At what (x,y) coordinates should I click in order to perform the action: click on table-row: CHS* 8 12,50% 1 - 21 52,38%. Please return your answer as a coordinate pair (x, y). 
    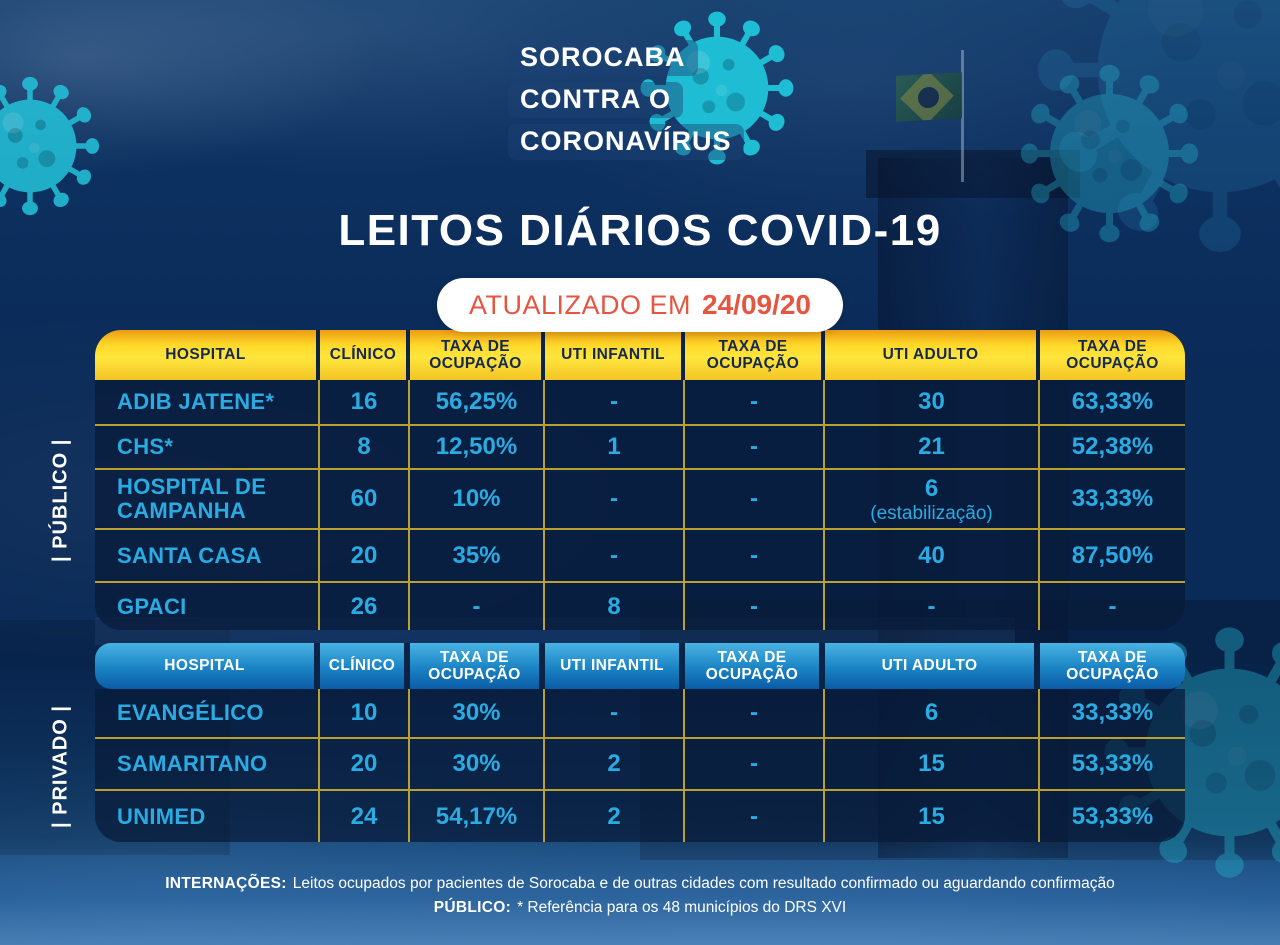
    Looking at the image, I should click on (640, 446).